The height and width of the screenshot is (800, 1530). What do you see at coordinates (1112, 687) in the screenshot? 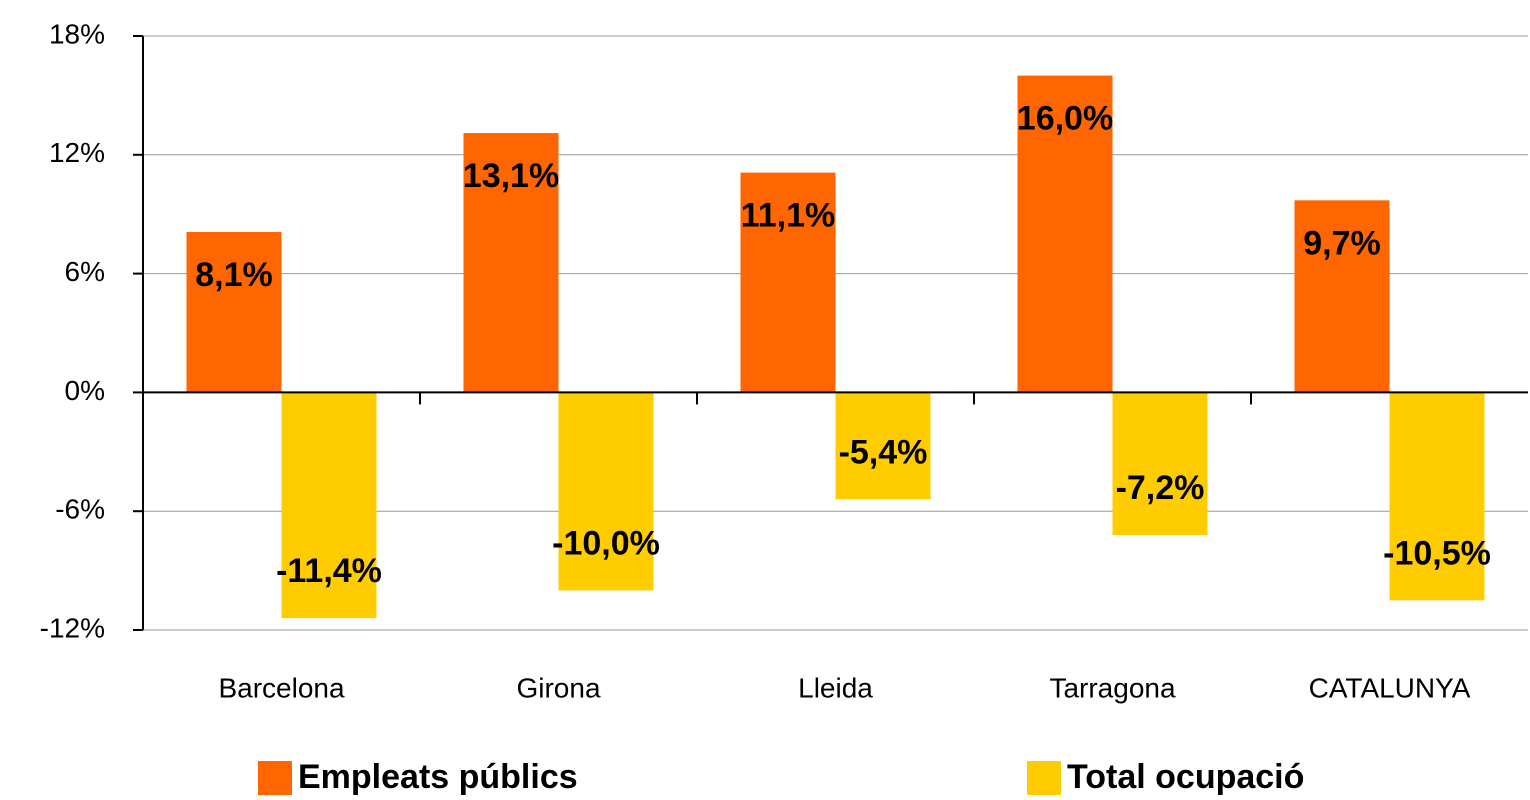
I see `x-tick-label: Tarragona` at bounding box center [1112, 687].